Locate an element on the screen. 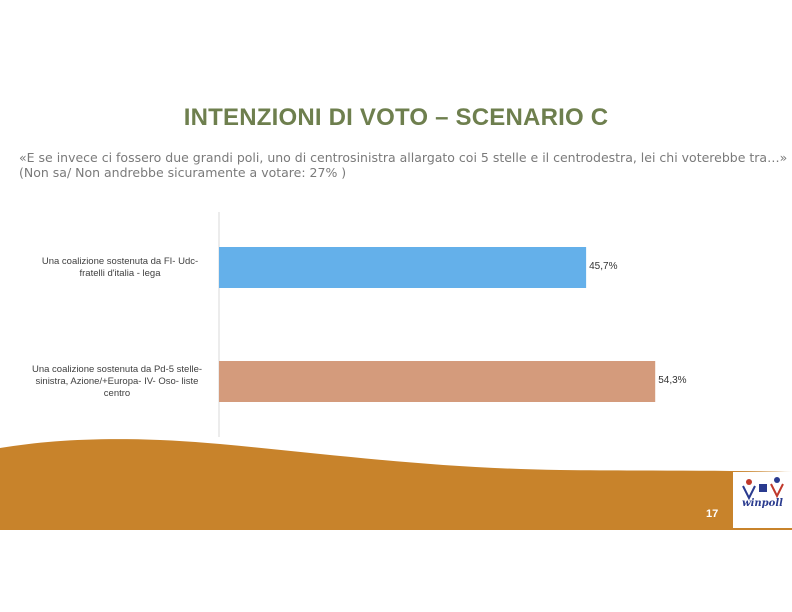 This screenshot has width=792, height=612. footer-wave-shape is located at coordinates (396, 484).